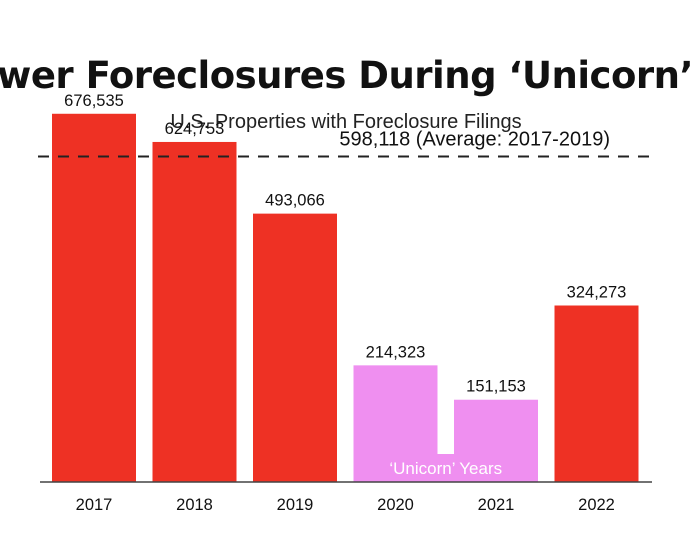  What do you see at coordinates (496, 505) in the screenshot?
I see `x-tick-2021: 2021` at bounding box center [496, 505].